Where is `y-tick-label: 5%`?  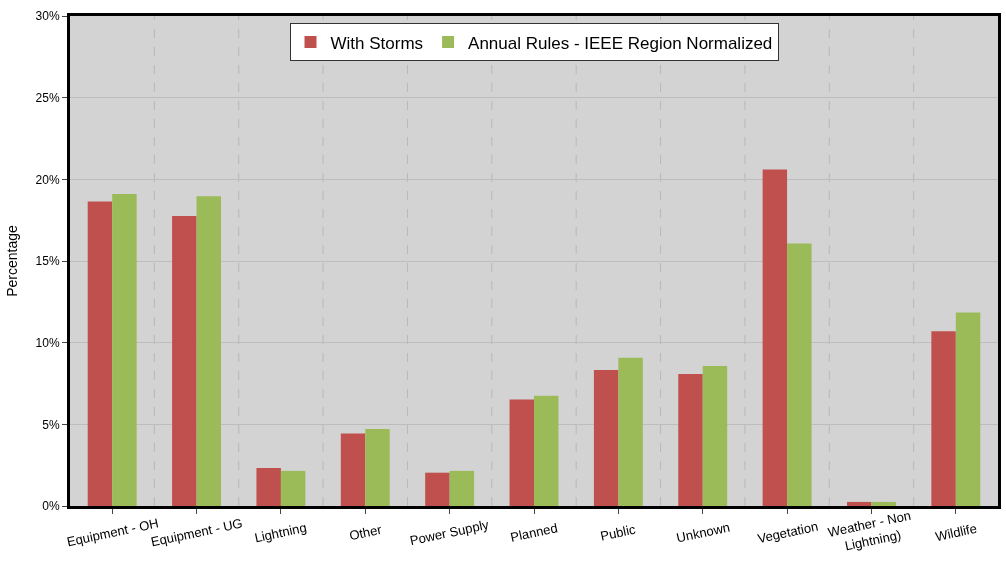
y-tick-label: 5% is located at coordinates (51, 424).